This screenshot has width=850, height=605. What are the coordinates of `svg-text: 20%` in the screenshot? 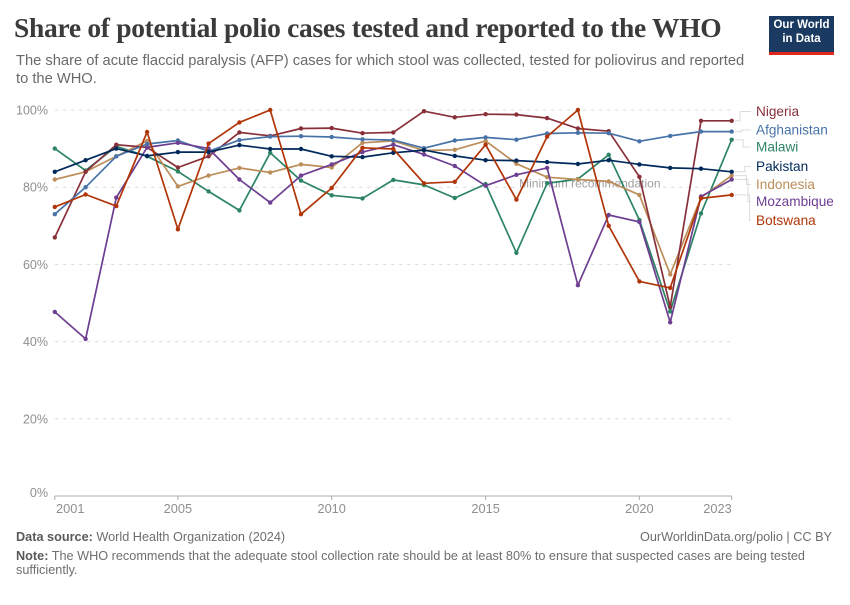 It's located at (35, 419).